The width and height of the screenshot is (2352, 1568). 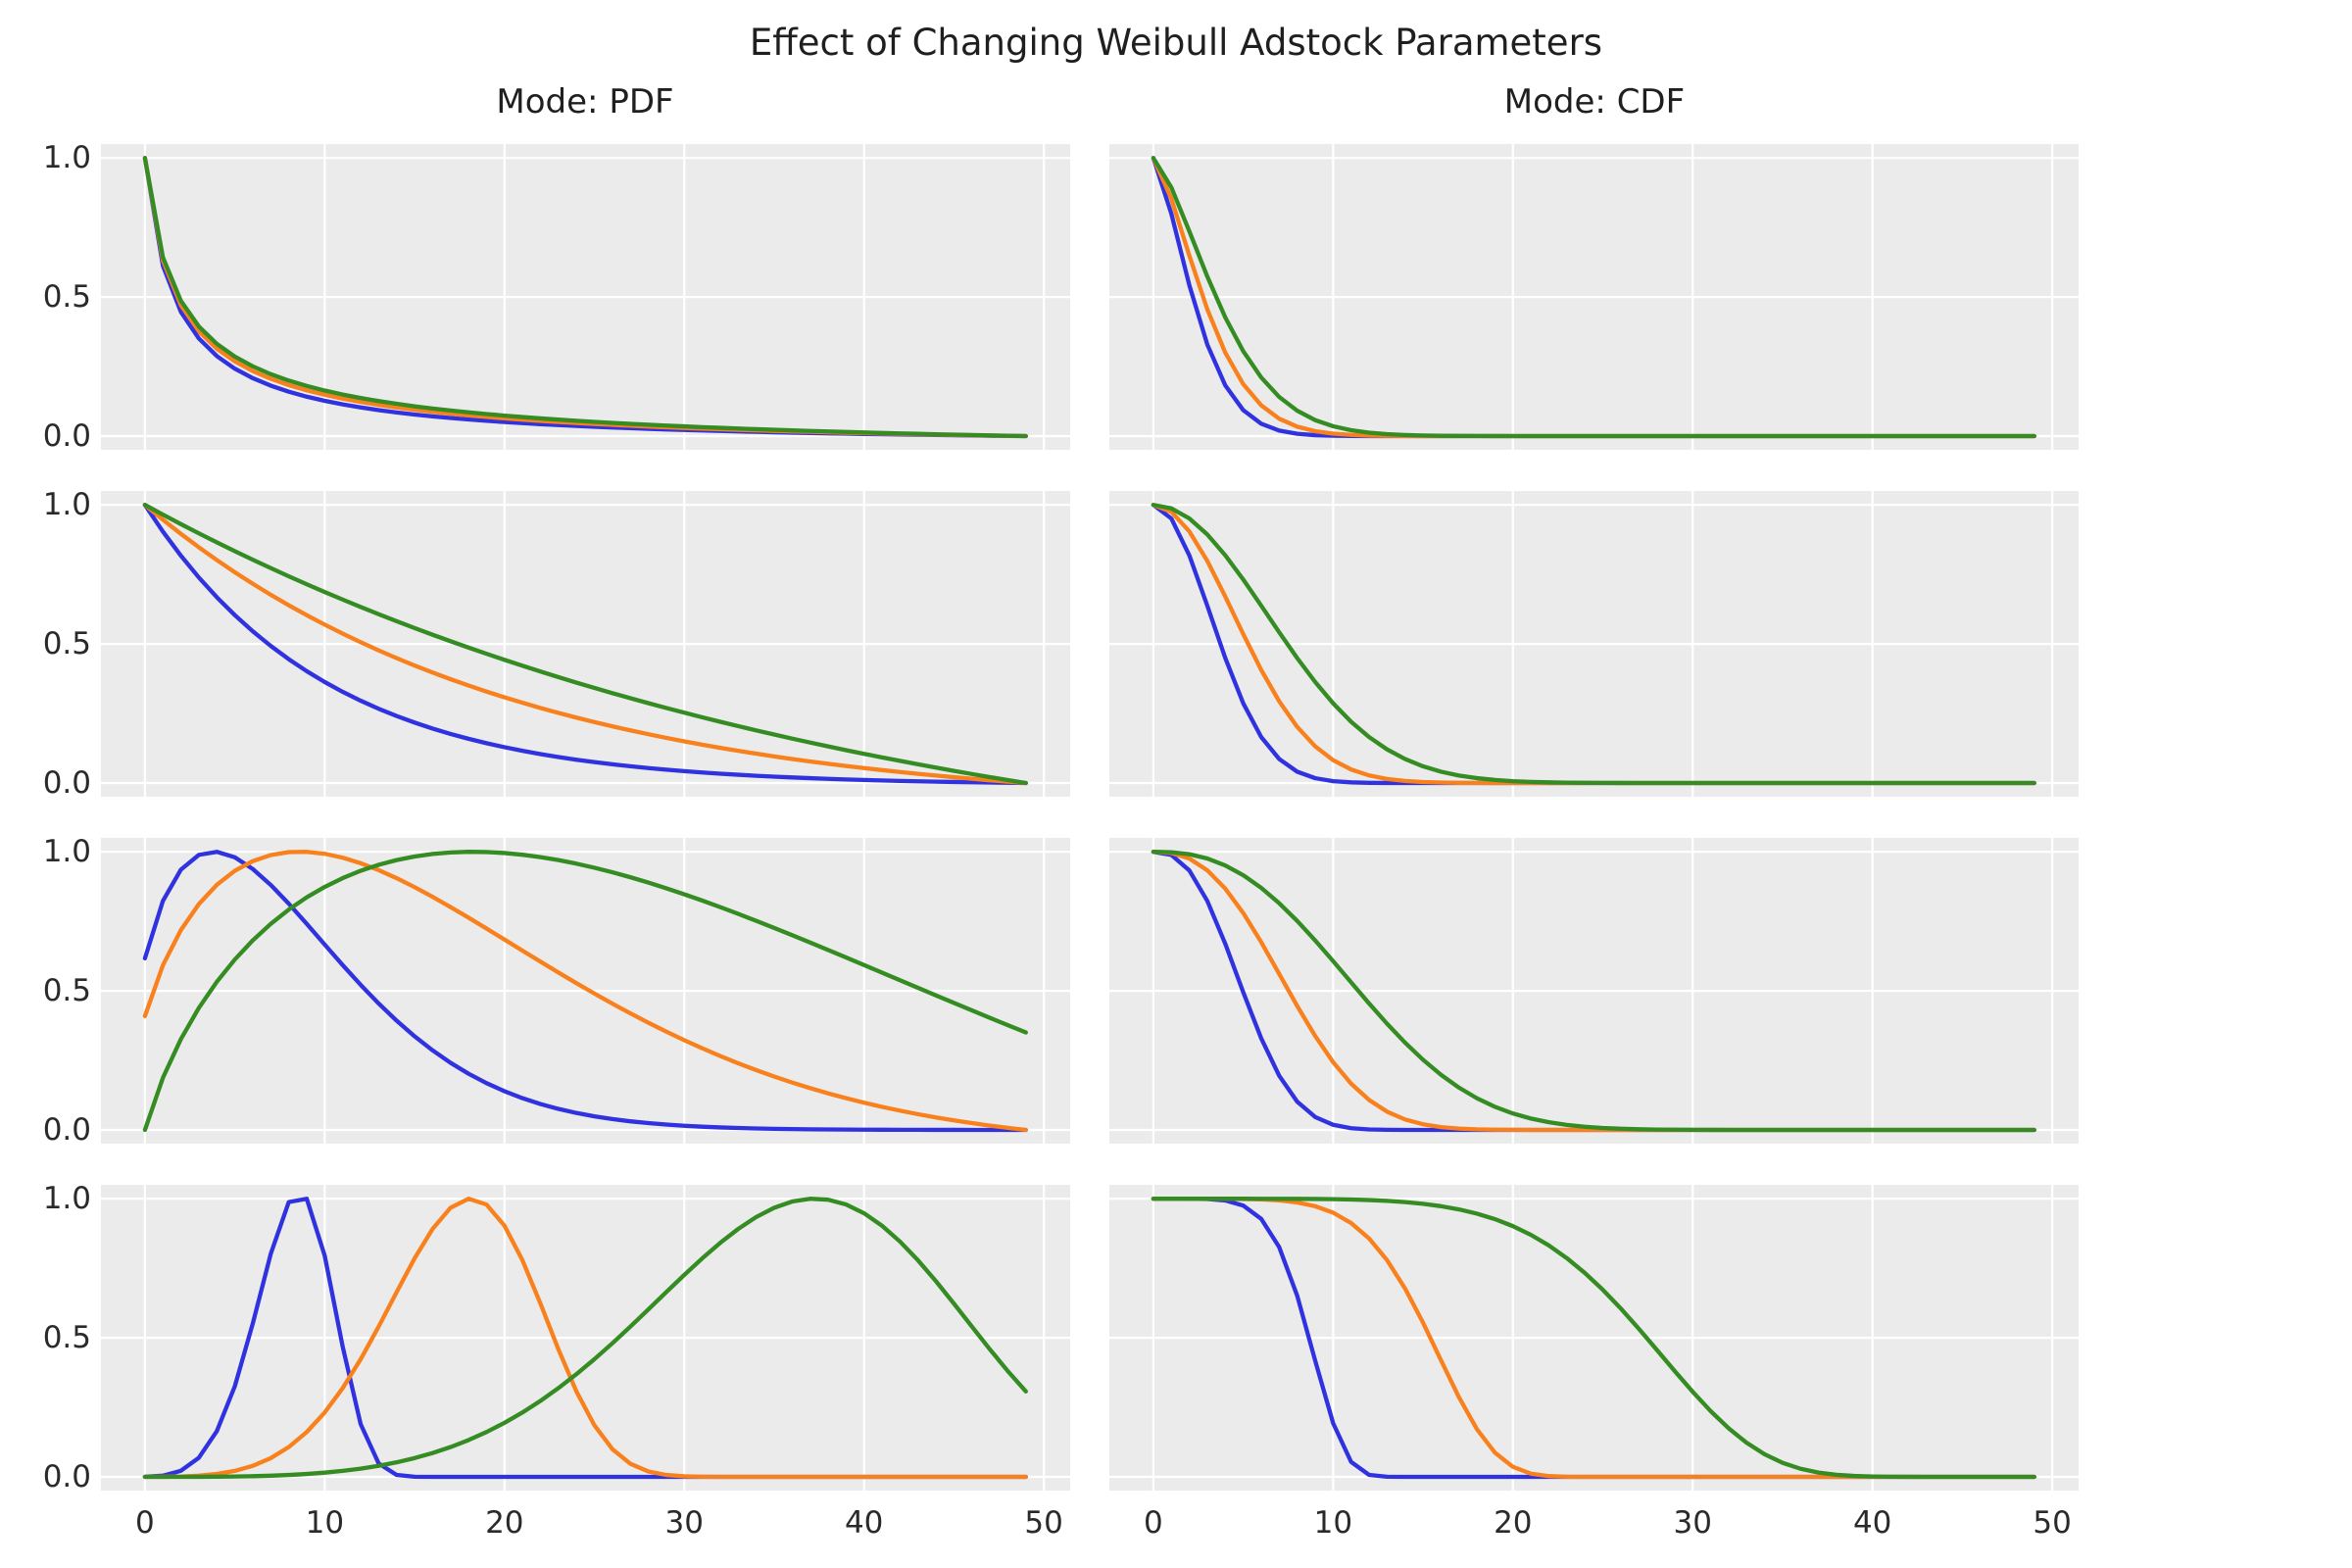 I want to click on curve-scale-40-cdf-row3, so click(x=1593, y=991).